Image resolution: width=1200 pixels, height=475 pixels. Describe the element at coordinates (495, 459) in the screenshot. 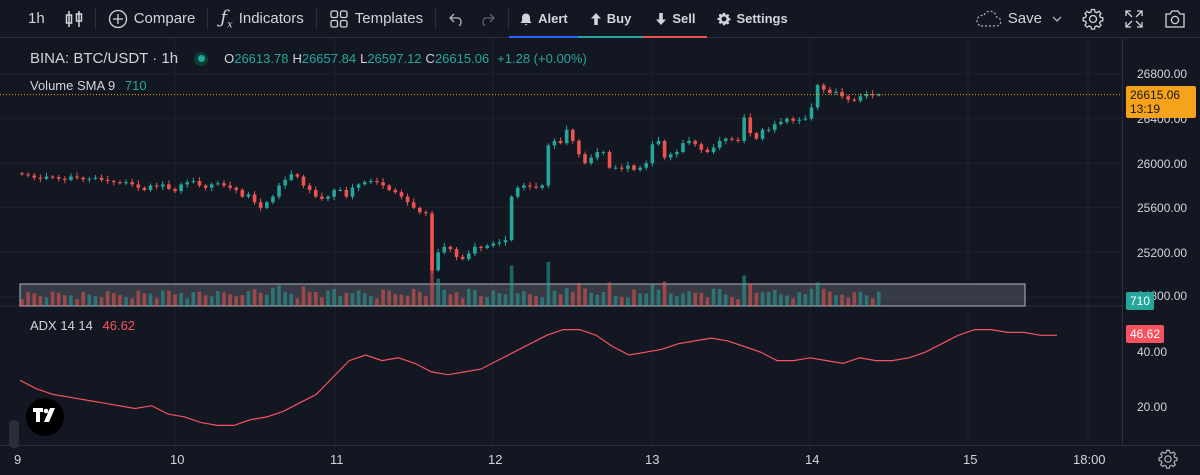

I see `time-label-12: 12` at that location.